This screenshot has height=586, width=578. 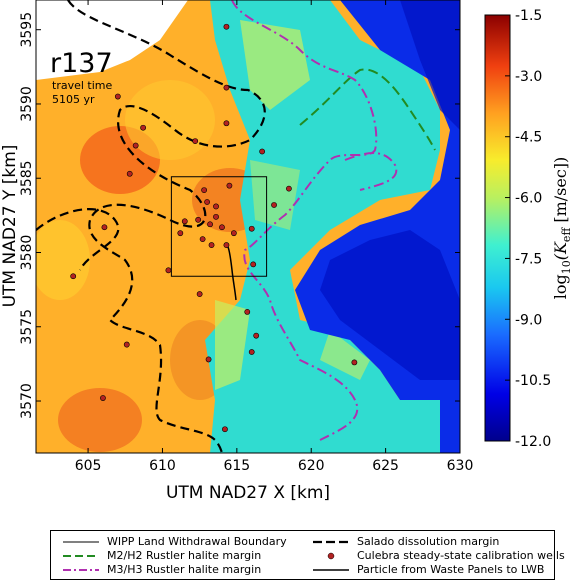 What do you see at coordinates (385, 466) in the screenshot?
I see `x-tick-label: 625` at bounding box center [385, 466].